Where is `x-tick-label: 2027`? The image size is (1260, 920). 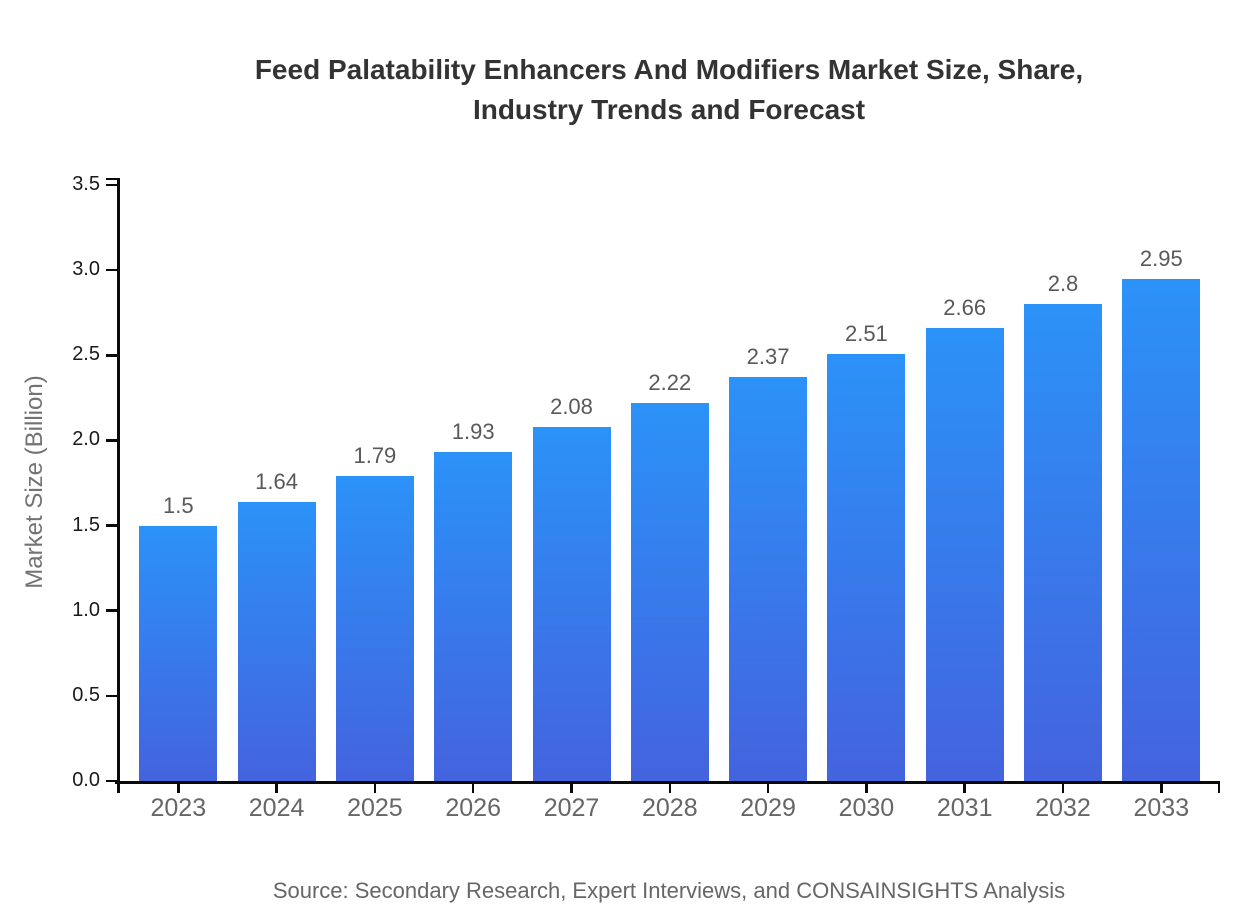 x-tick-label: 2027 is located at coordinates (571, 808).